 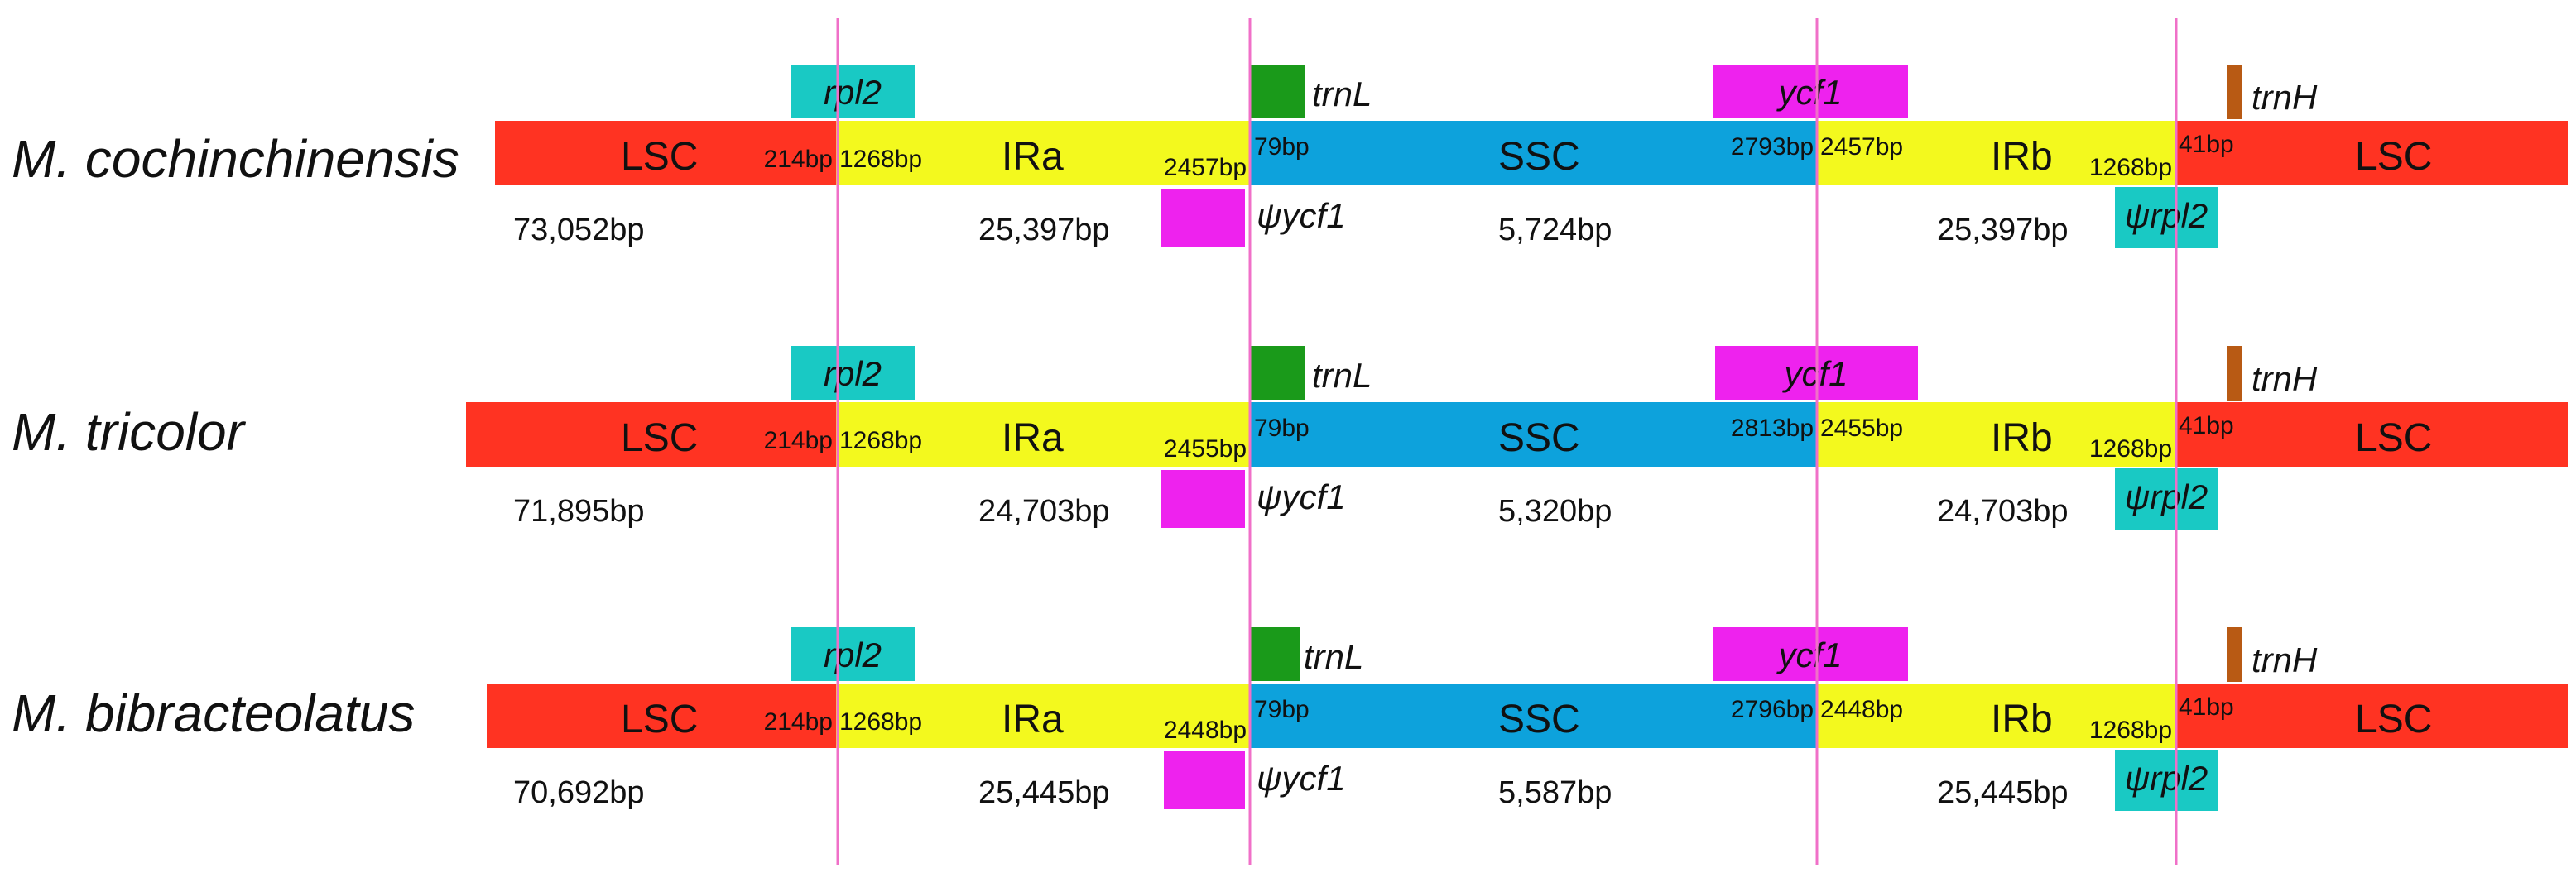 I want to click on irb-length: 24,703bp, so click(x=2003, y=511).